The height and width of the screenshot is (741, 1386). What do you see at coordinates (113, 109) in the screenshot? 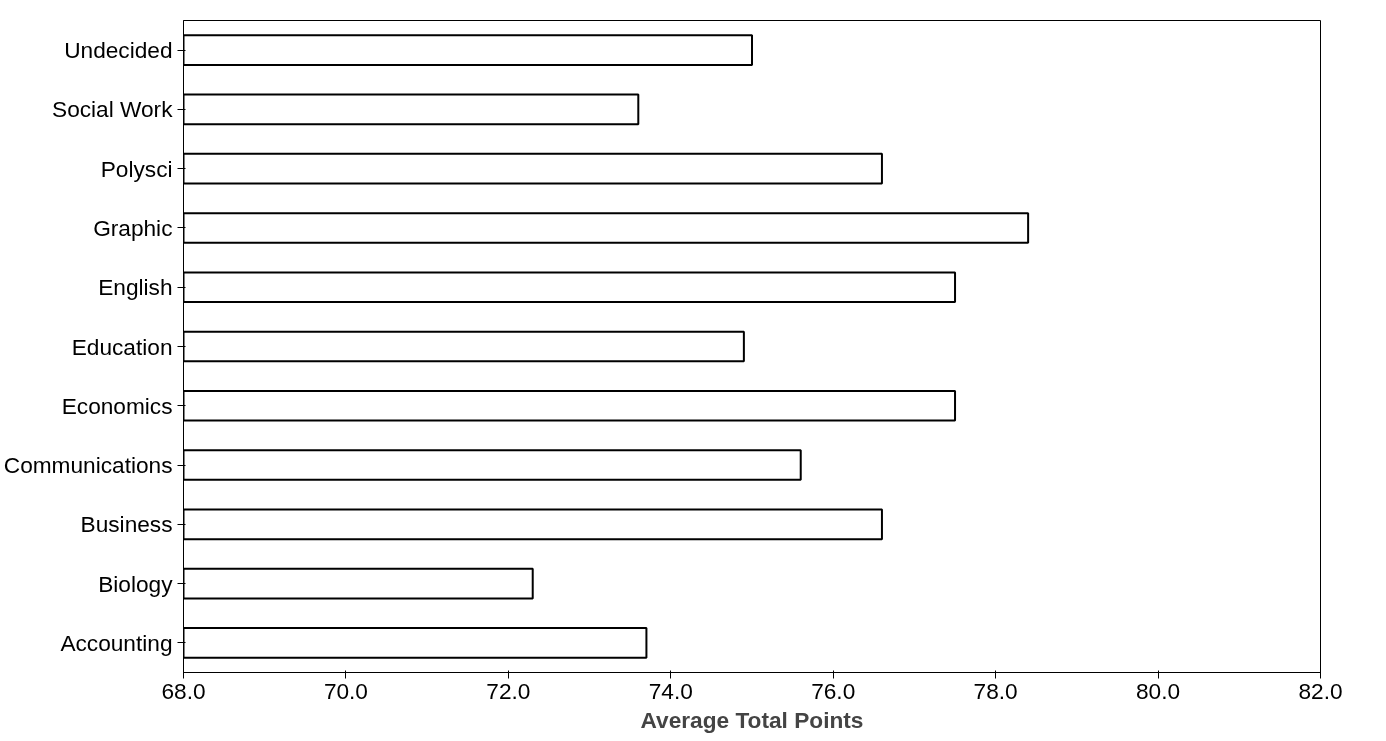
I see `y-tick-label: Social Work` at bounding box center [113, 109].